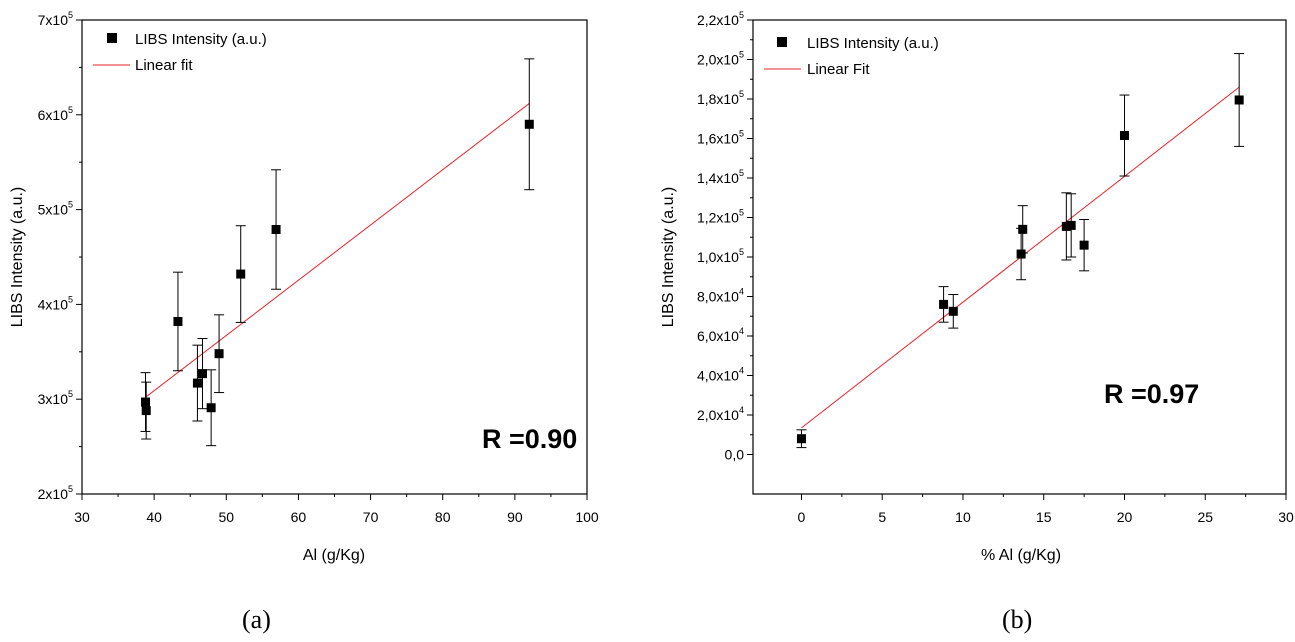 The height and width of the screenshot is (642, 1295). I want to click on y-tick-label: 1,0x10⁵, so click(720, 256).